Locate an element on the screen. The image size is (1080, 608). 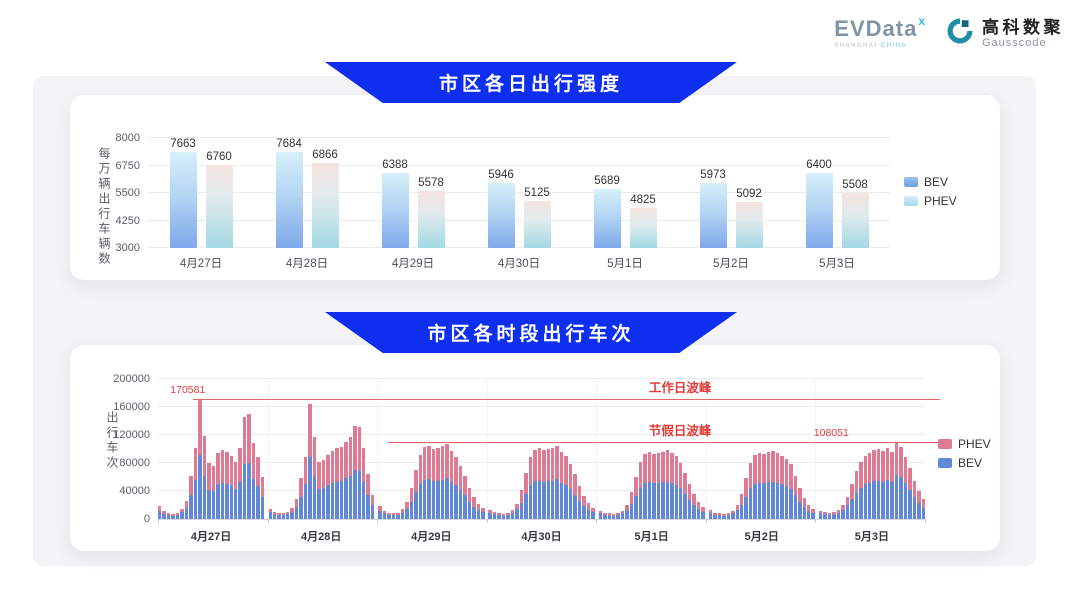
chart2-day-group: 4月29日 is located at coordinates (431, 461).